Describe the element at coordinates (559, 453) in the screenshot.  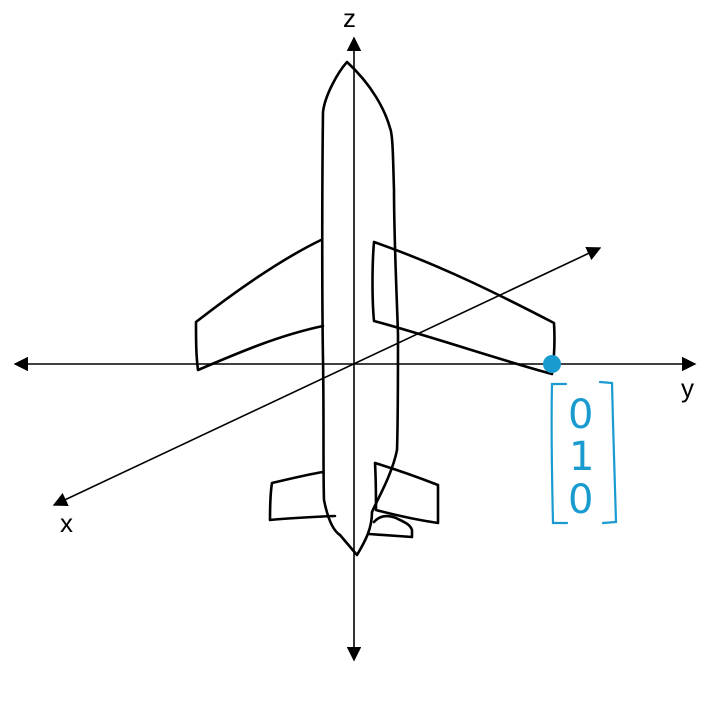
I see `left-bracket` at that location.